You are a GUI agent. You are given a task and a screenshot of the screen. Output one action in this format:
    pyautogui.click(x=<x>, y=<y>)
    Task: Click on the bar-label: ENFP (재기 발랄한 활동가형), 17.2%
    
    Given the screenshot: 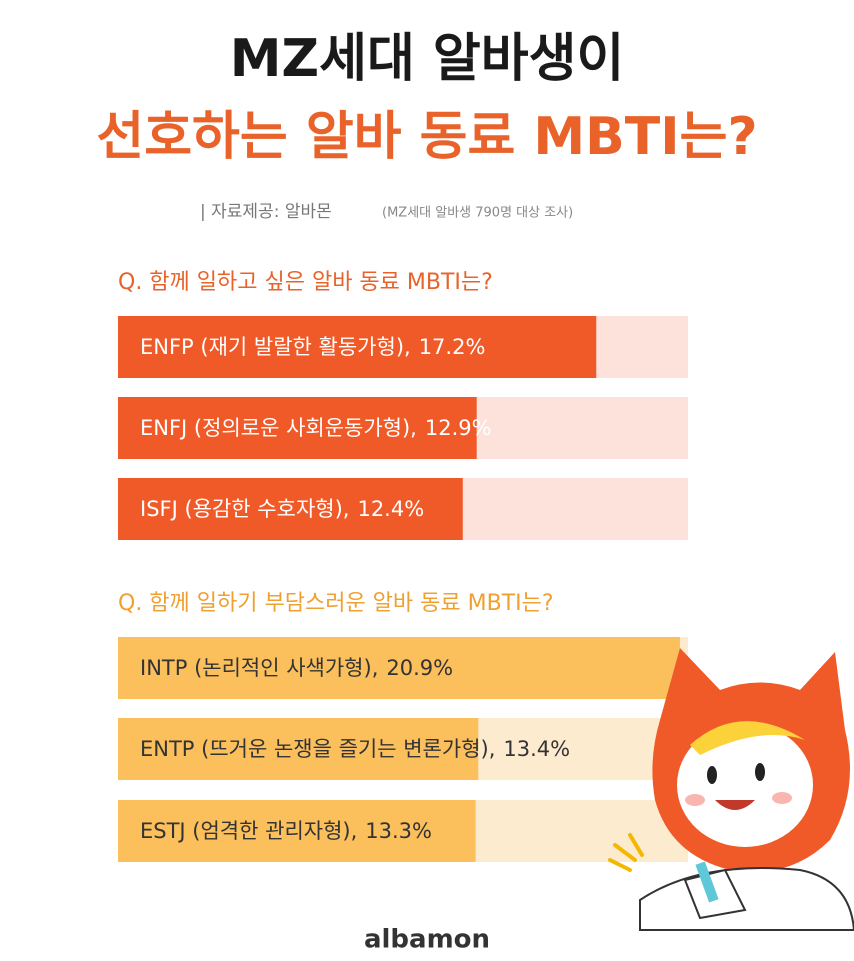 What is the action you would take?
    pyautogui.click(x=312, y=347)
    